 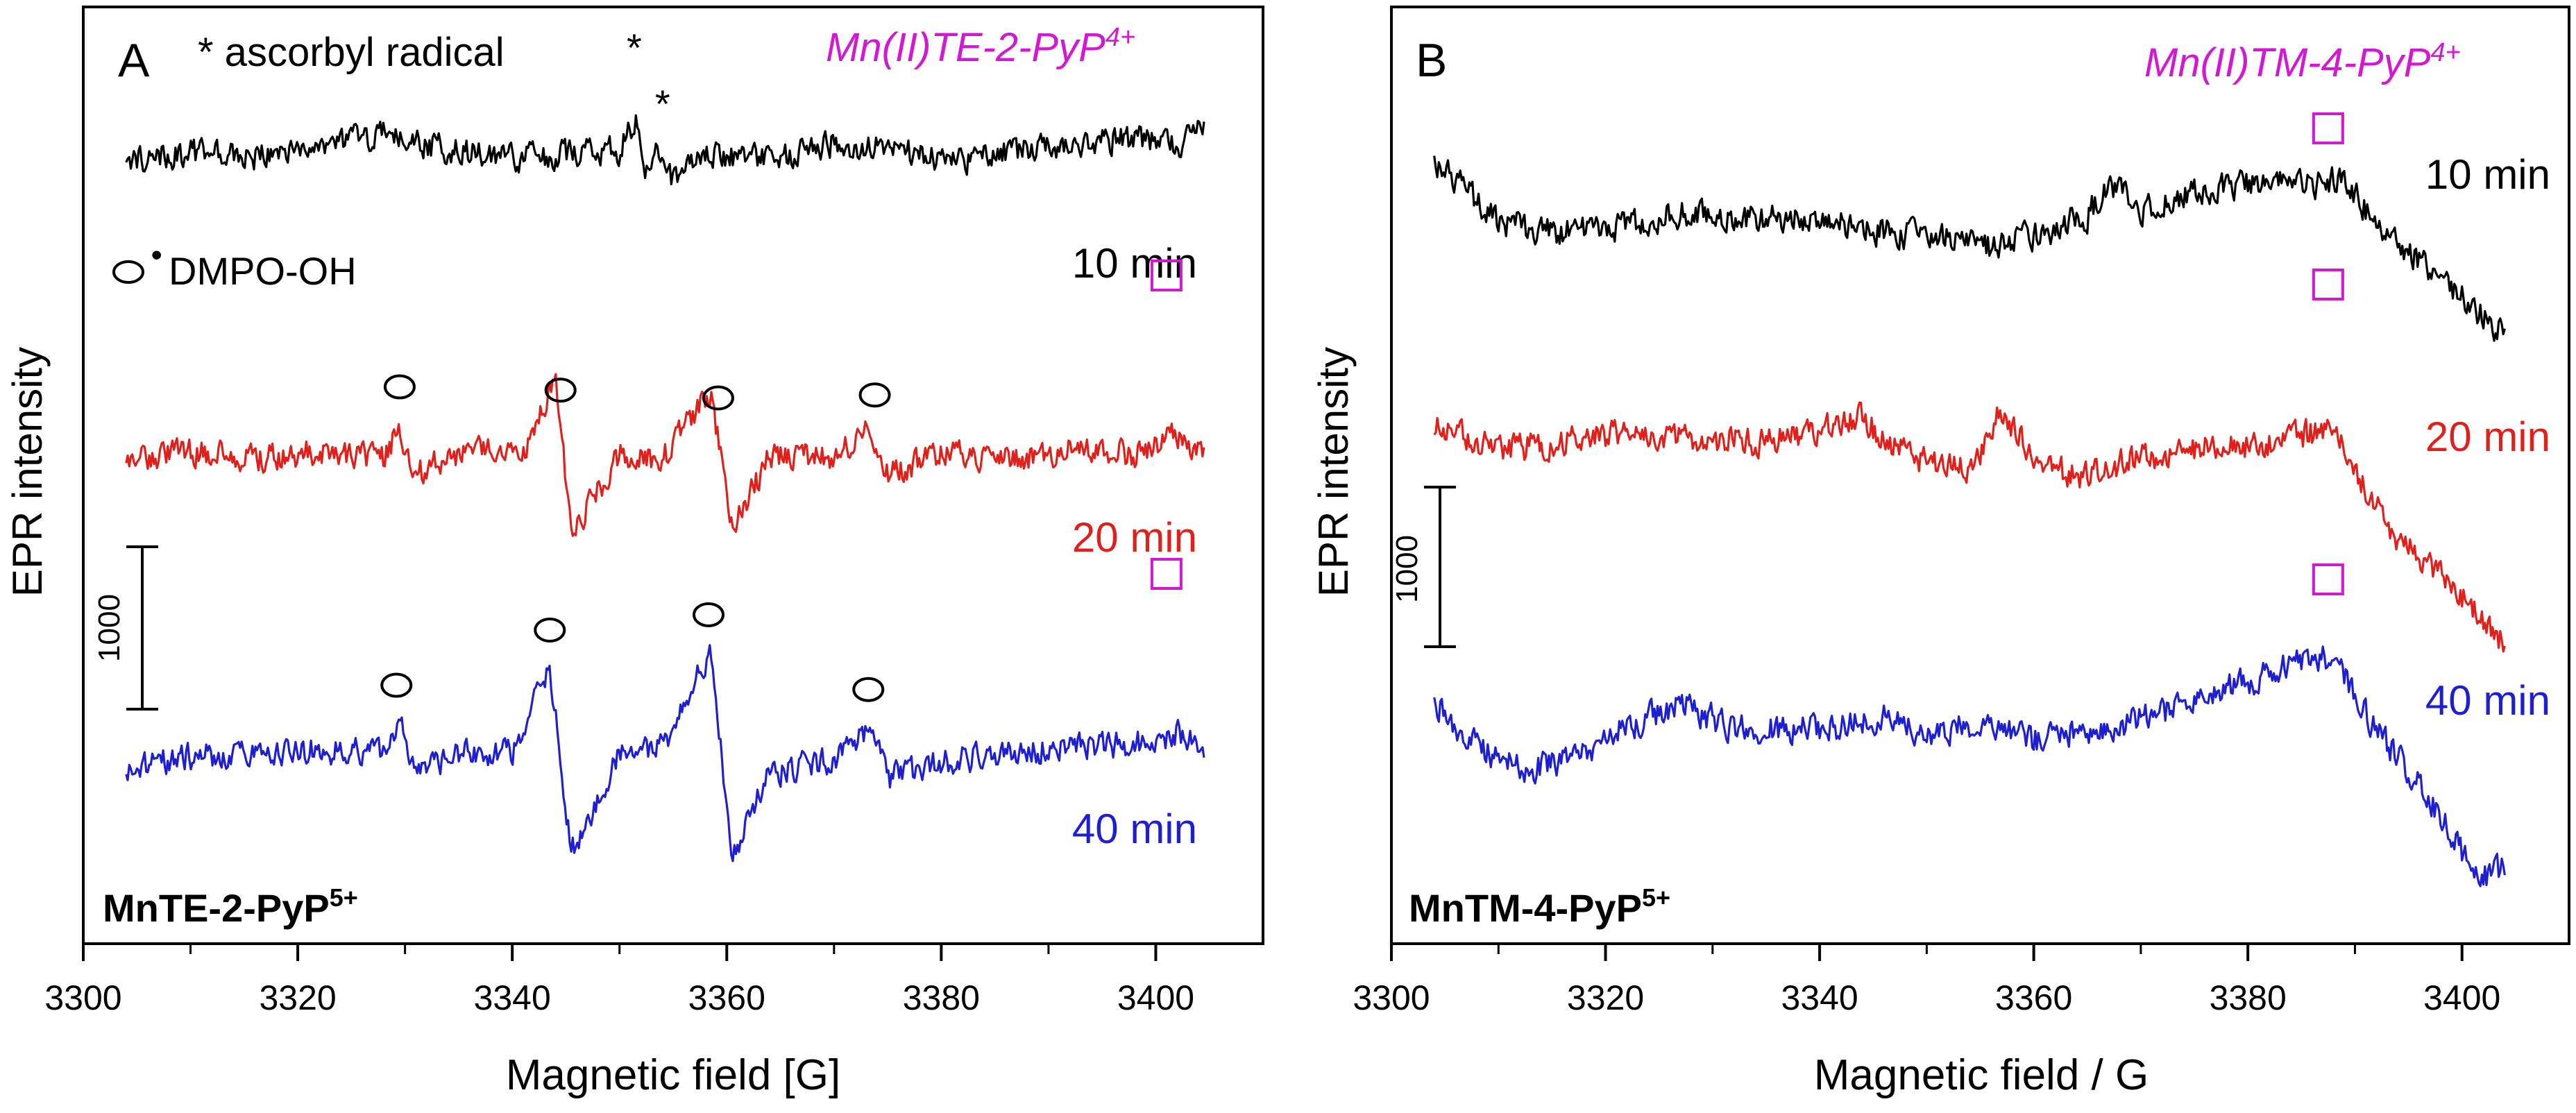 I want to click on x-axis-label-a: Magnetic field [G], so click(x=673, y=1075).